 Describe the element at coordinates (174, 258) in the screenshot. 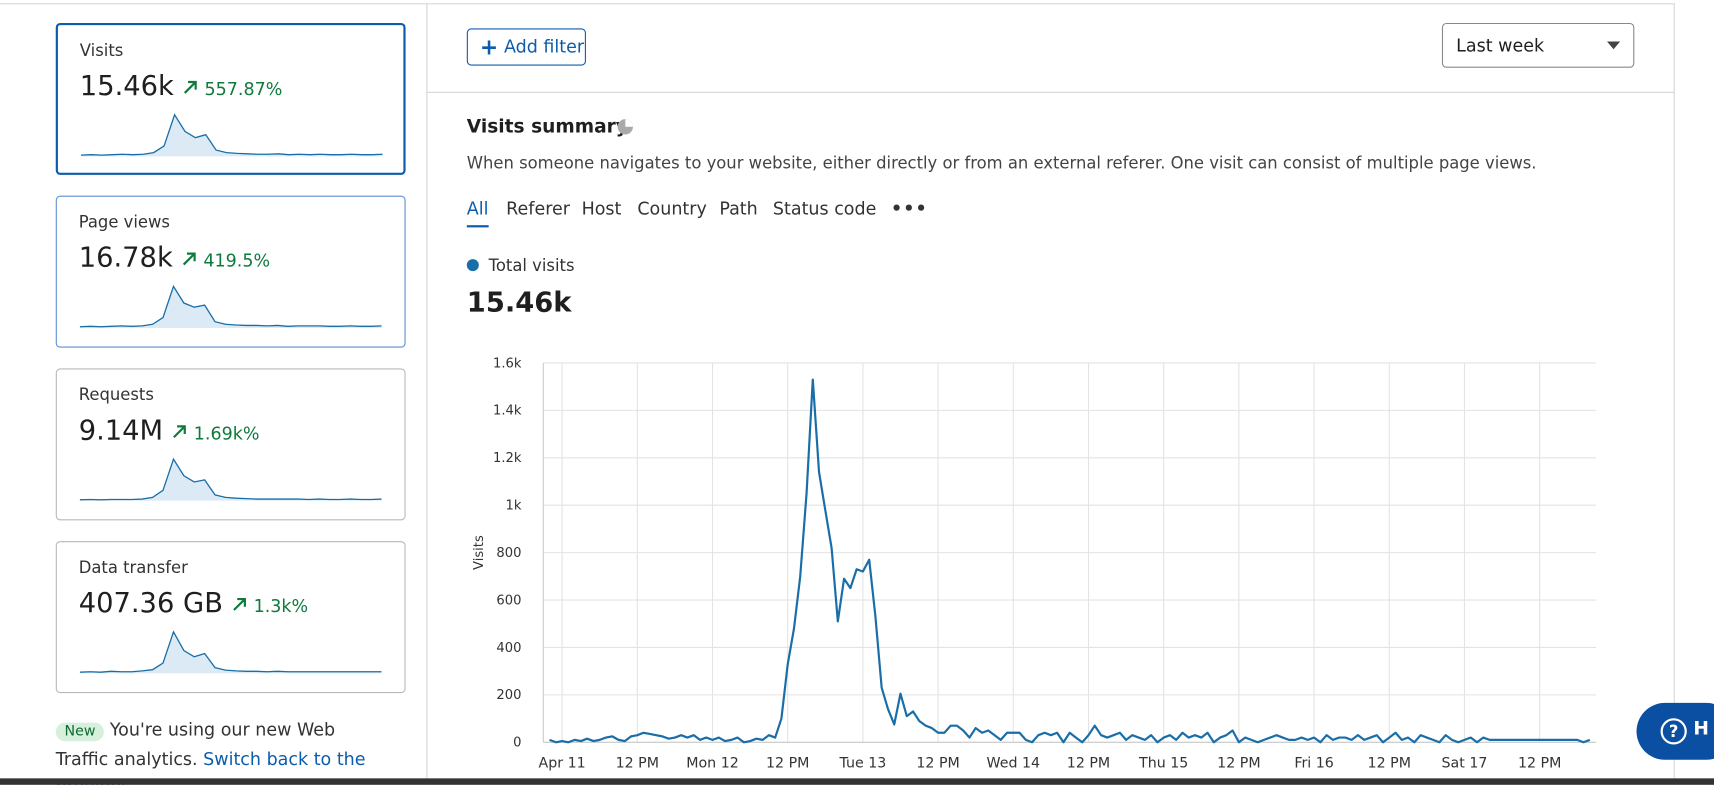

I see `card-value: 16.78k 419.5%` at that location.